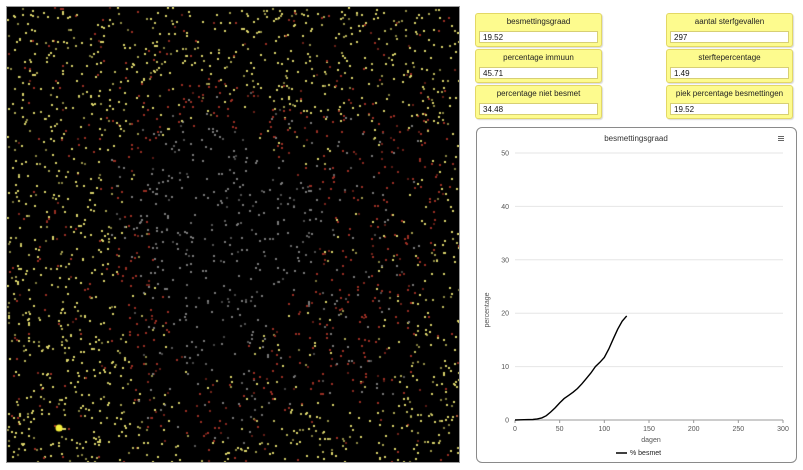 The image size is (803, 470). Describe the element at coordinates (636, 138) in the screenshot. I see `plot-title: besmettingsgraad` at that location.